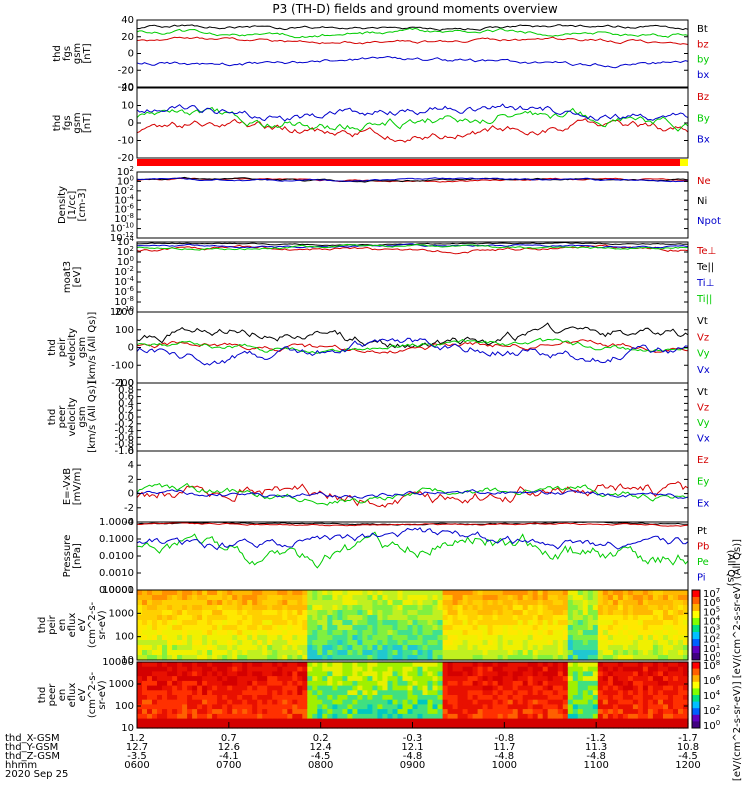  I want to click on y-tick-label: 4, so click(131, 465).